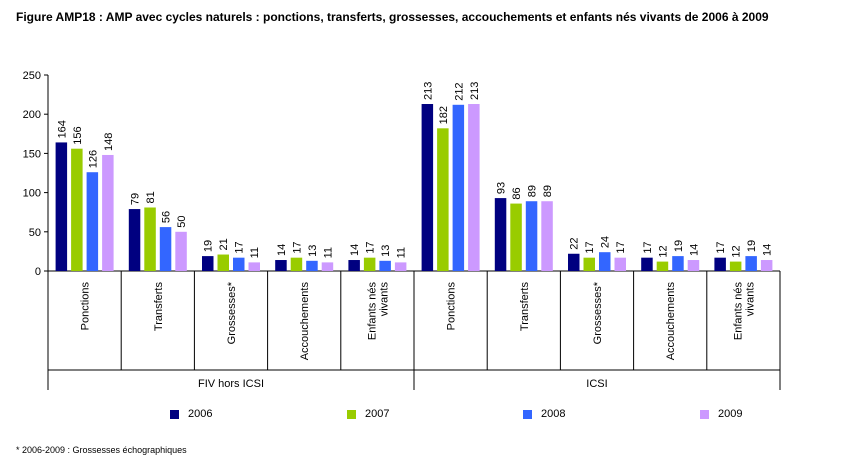 This screenshot has width=841, height=463. What do you see at coordinates (606, 242) in the screenshot?
I see `bar-value-label: 24` at bounding box center [606, 242].